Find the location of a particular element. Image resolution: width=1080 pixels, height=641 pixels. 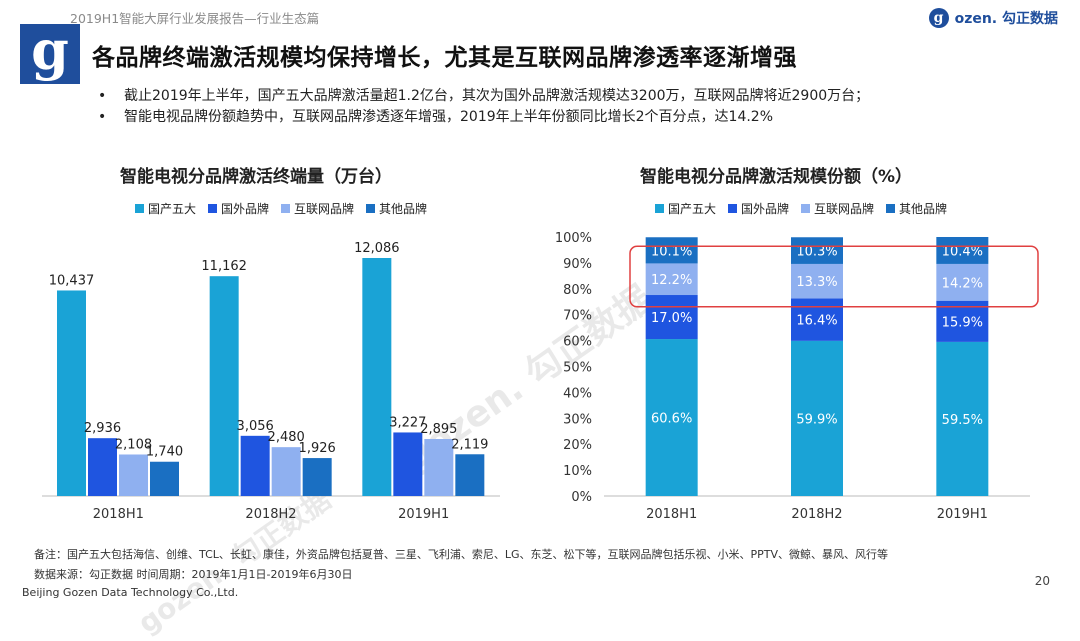

brand-logo: g ozen. 勾正数据 is located at coordinates (993, 18).